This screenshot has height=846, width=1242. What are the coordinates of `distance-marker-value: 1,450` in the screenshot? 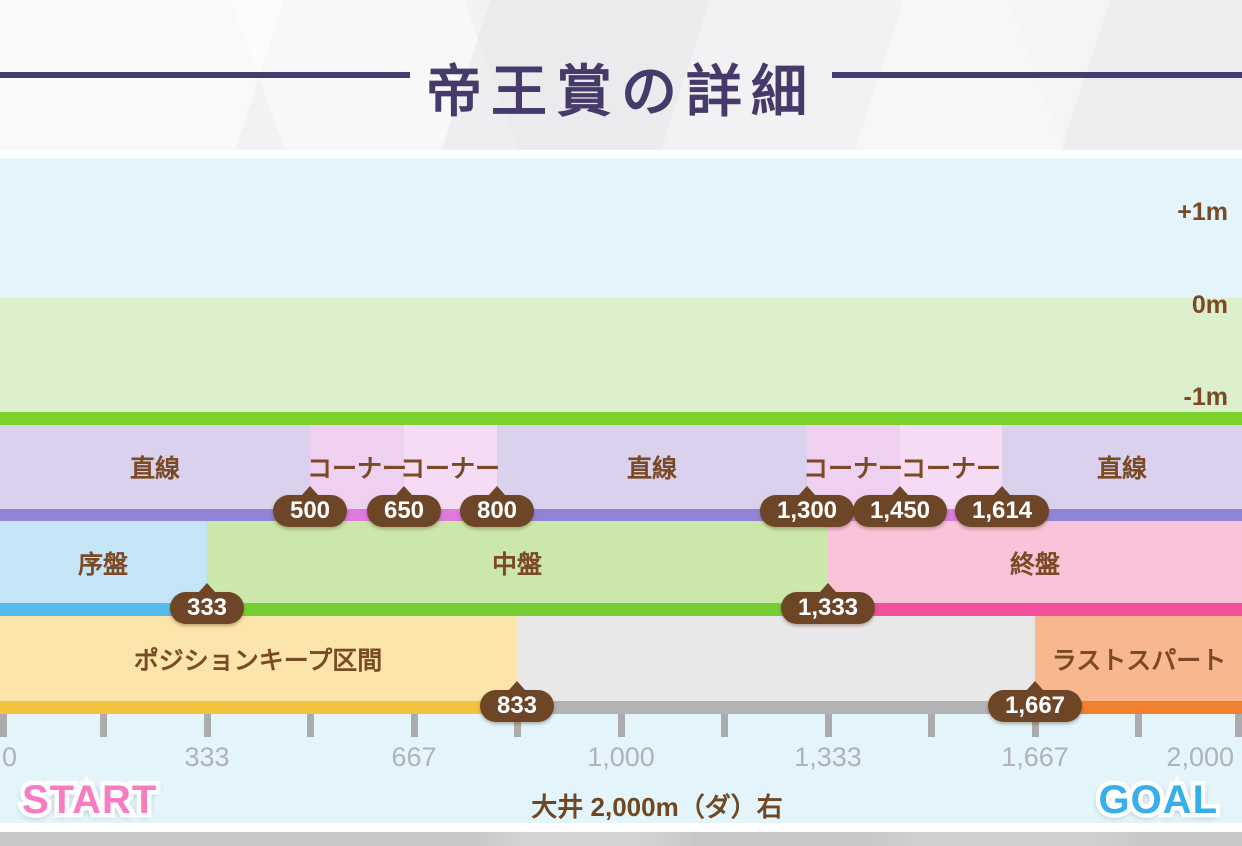 It's located at (900, 510).